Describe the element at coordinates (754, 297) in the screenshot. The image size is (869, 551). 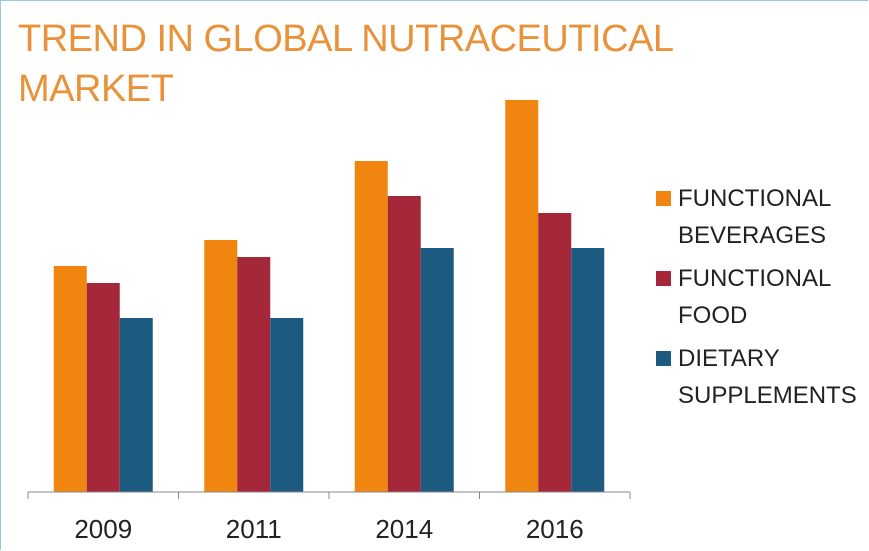
I see `legend-label: FUNCTIONAL FOOD` at that location.